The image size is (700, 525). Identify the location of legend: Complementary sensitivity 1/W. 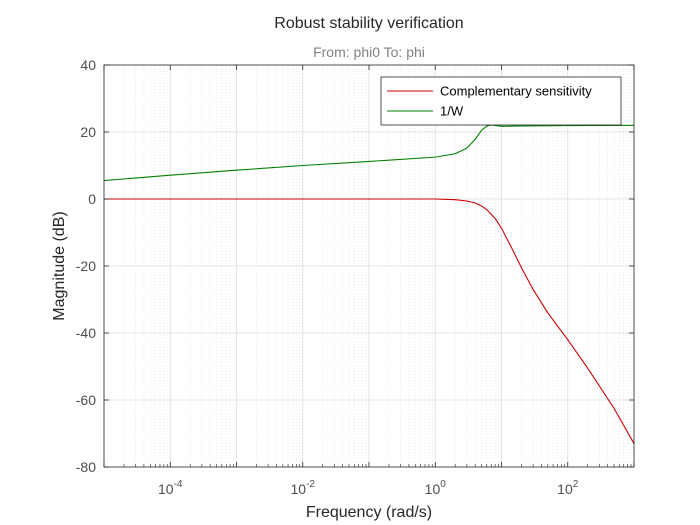
(501, 101).